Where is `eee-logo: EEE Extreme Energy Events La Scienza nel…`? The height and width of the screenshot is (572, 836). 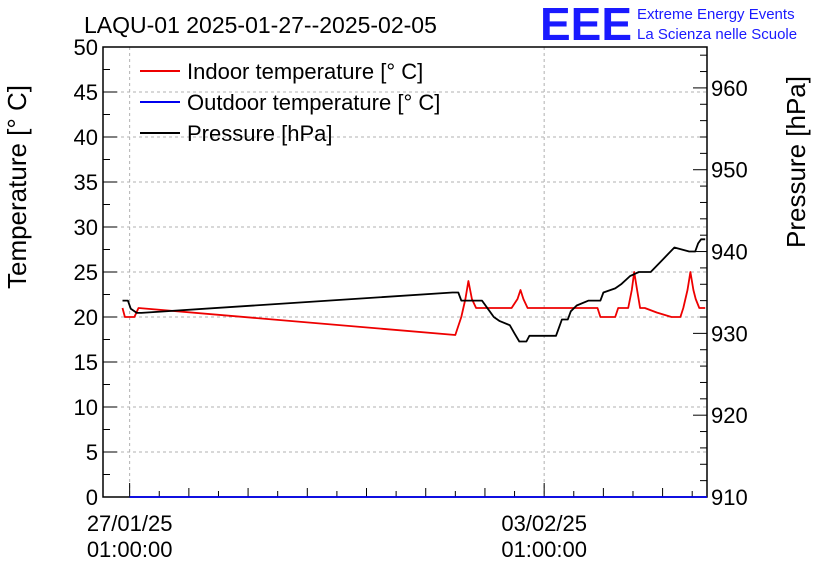
eee-logo: EEE Extreme Energy Events La Scienza nel… is located at coordinates (668, 25).